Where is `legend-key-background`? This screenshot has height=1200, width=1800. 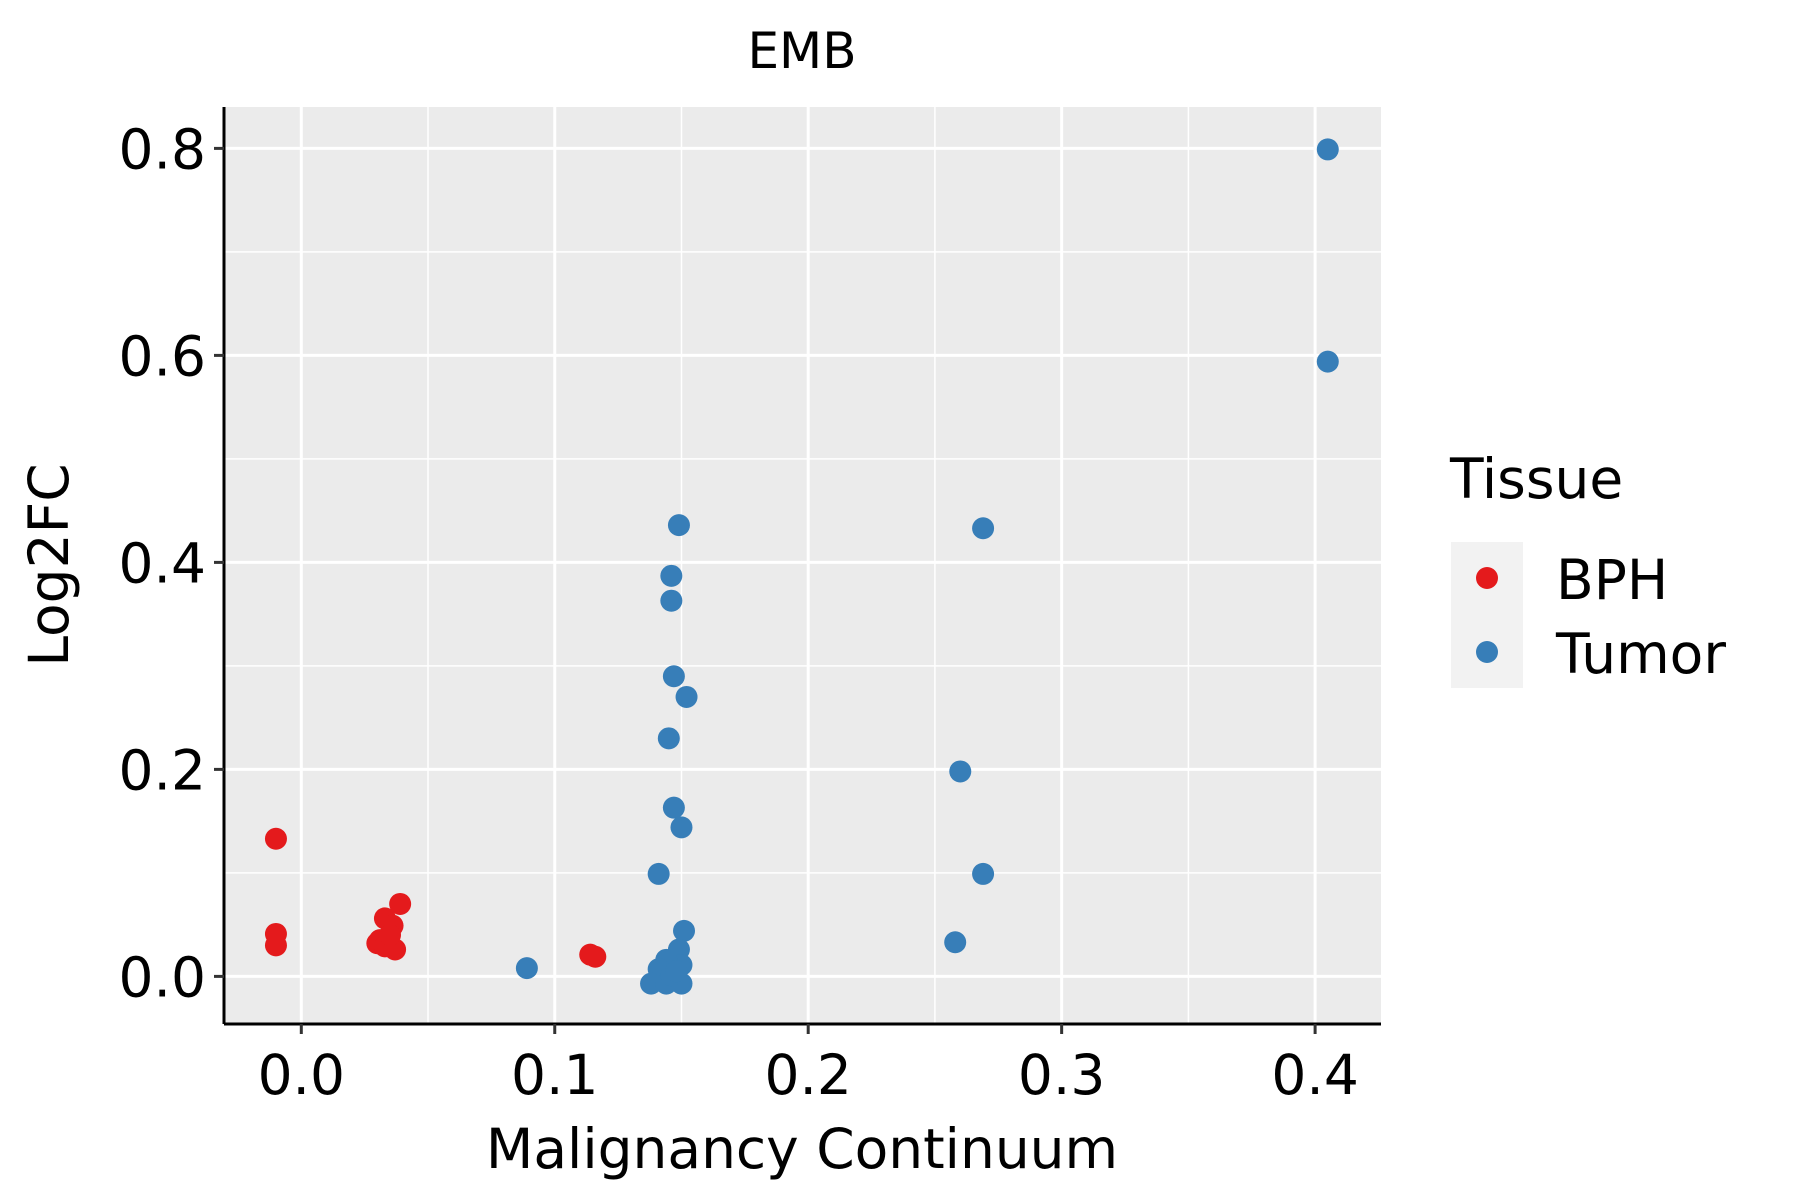 legend-key-background is located at coordinates (1487, 615).